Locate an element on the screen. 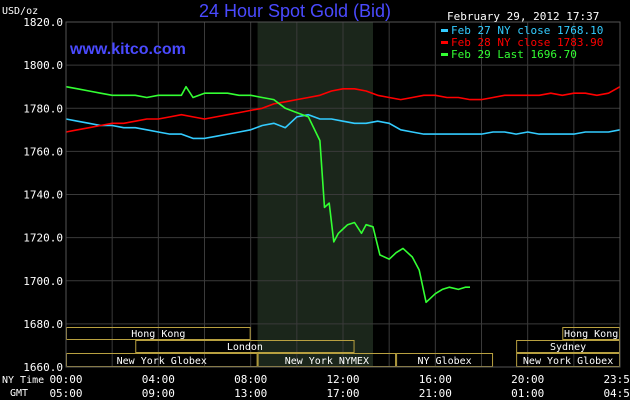  session-label: London is located at coordinates (245, 347).